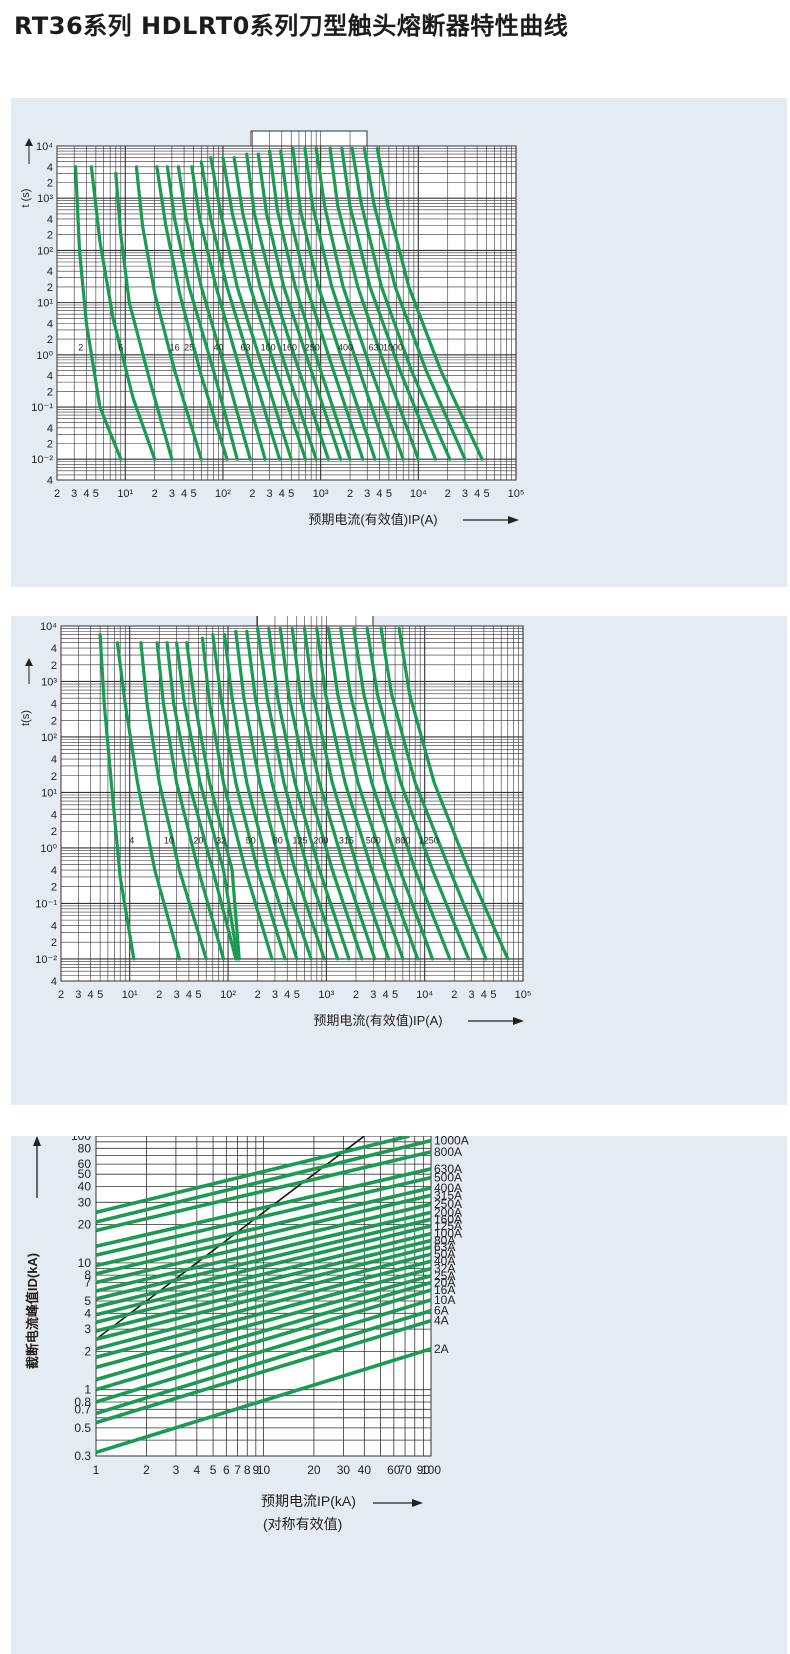 The width and height of the screenshot is (790, 1654). I want to click on y-tick-label: 5, so click(87, 1301).